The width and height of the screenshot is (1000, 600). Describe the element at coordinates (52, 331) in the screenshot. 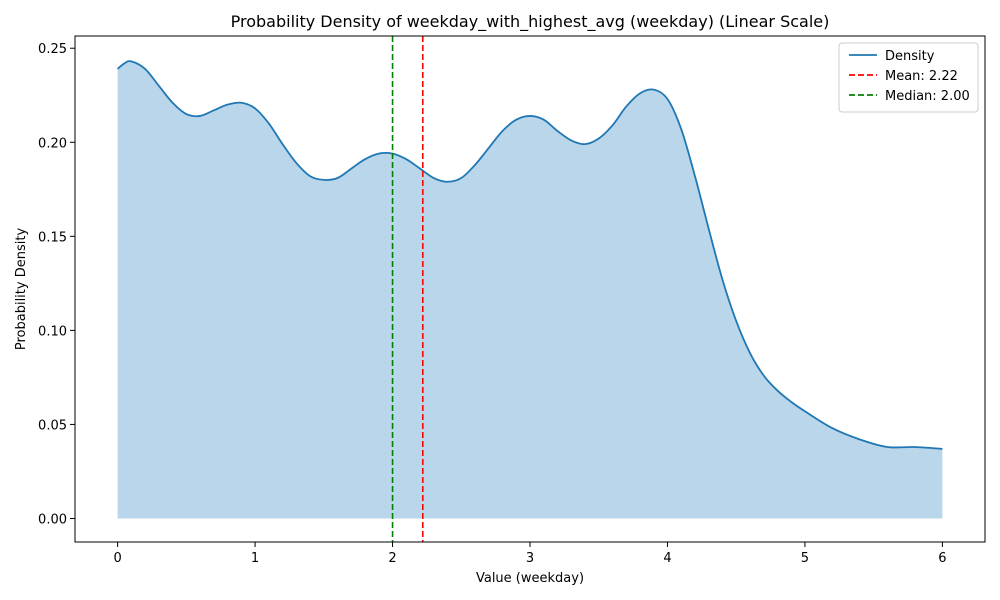

I see `y-tick-label: 0.10` at that location.